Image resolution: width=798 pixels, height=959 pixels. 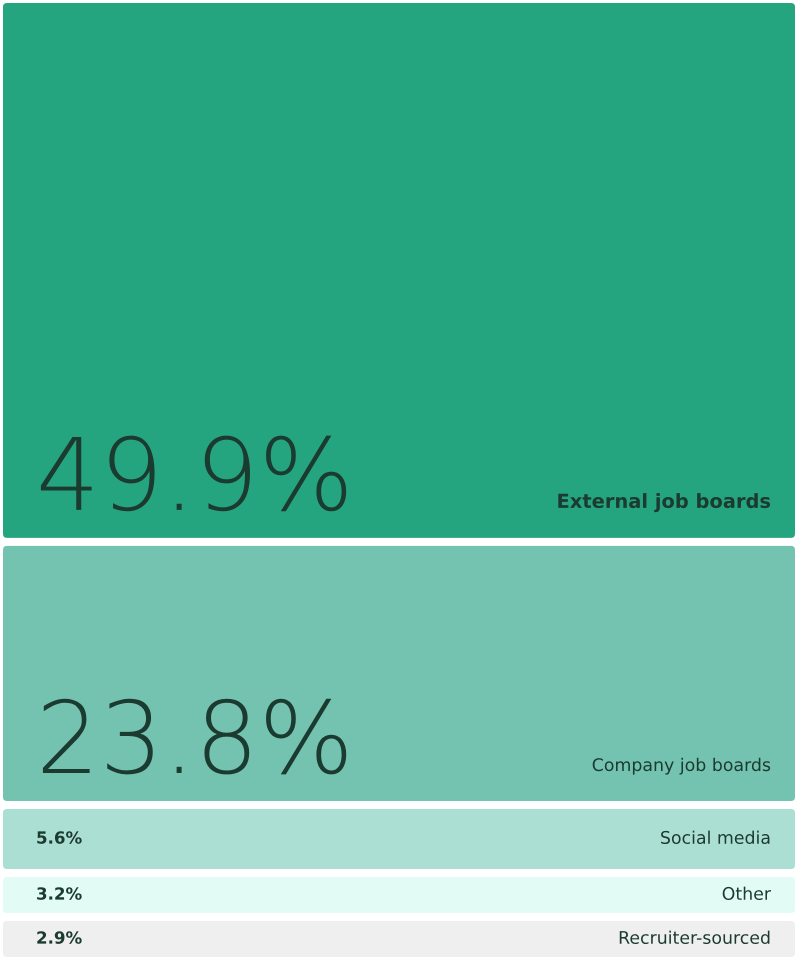 What do you see at coordinates (59, 937) in the screenshot?
I see `data-label: 2.9%` at bounding box center [59, 937].